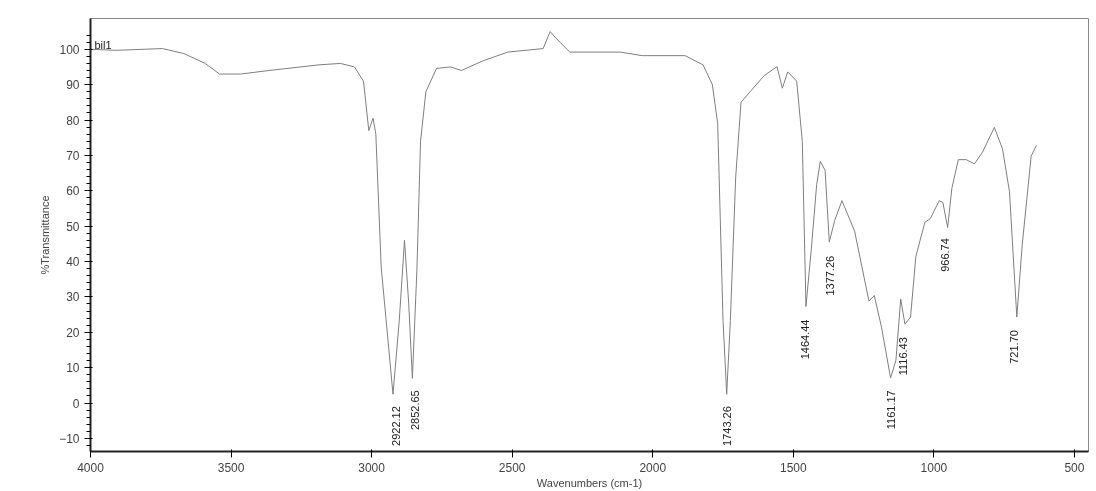  I want to click on annotation: 1743.26, so click(726, 426).